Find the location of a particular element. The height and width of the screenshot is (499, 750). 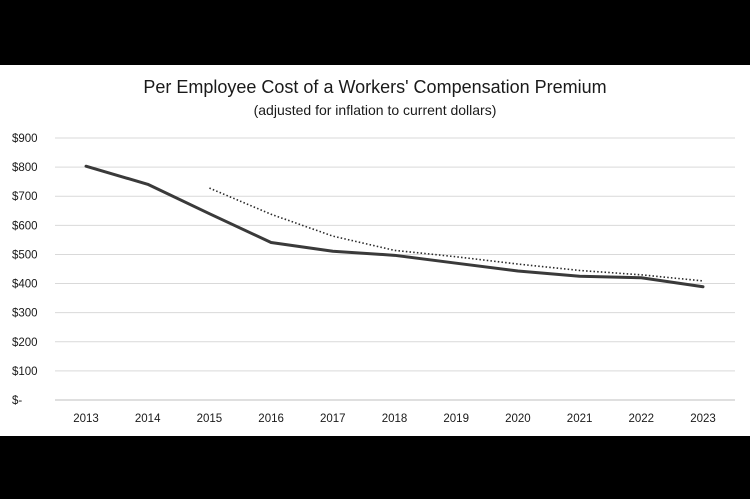

x-tick-label: 2017 is located at coordinates (333, 419).